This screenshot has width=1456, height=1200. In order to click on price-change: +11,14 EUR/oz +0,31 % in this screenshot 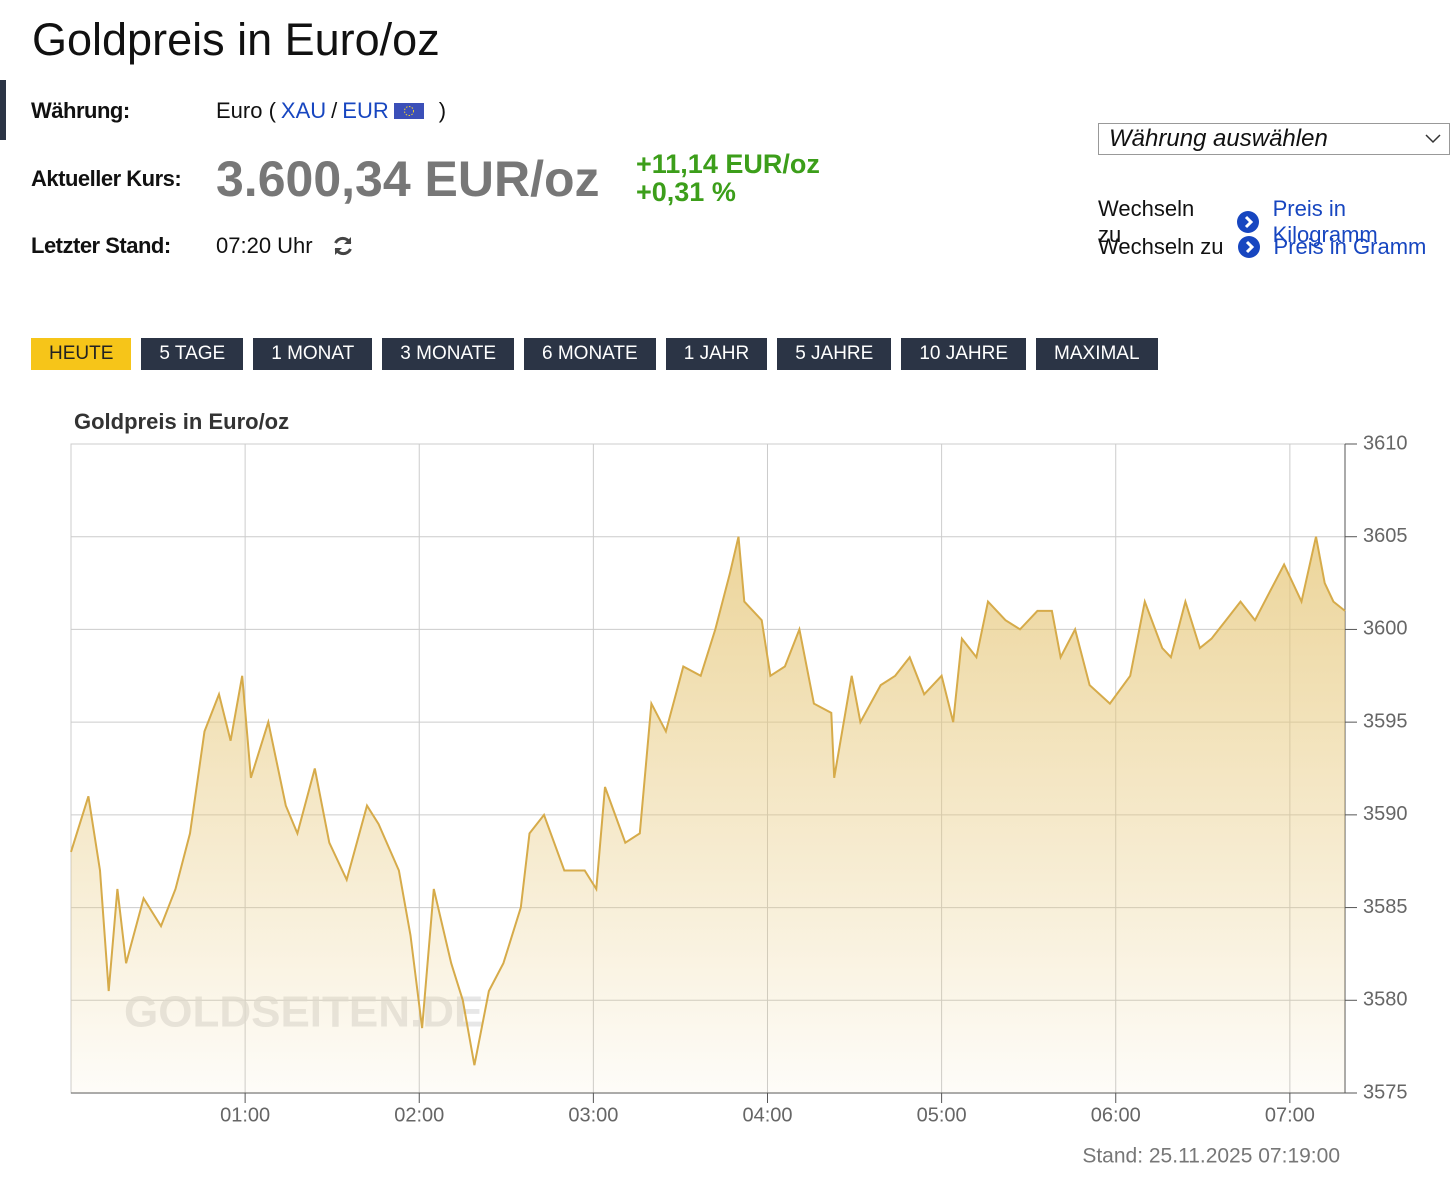, I will do `click(728, 178)`.